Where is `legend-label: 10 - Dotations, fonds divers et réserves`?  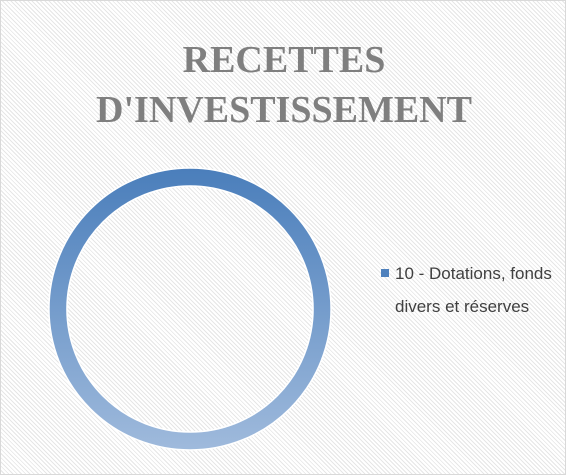 legend-label: 10 - Dotations, fonds divers et réserves is located at coordinates (473, 290).